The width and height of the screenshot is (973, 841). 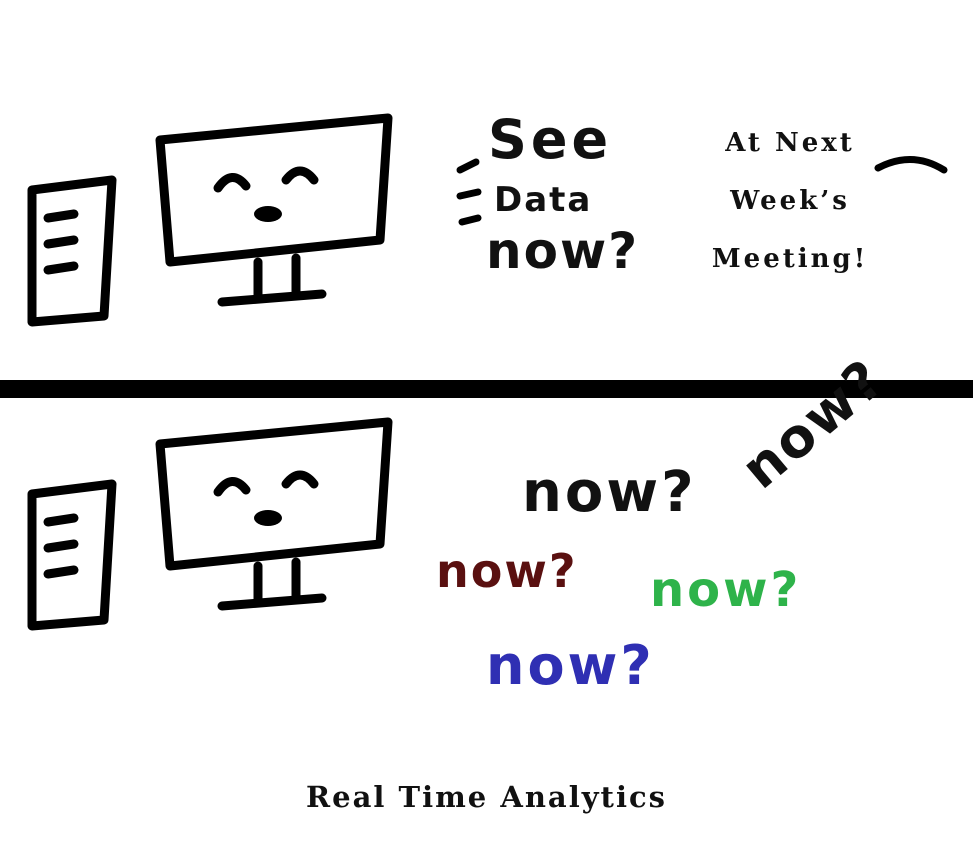 What do you see at coordinates (486, 797) in the screenshot?
I see `caption-title: Real Time Analytics` at bounding box center [486, 797].